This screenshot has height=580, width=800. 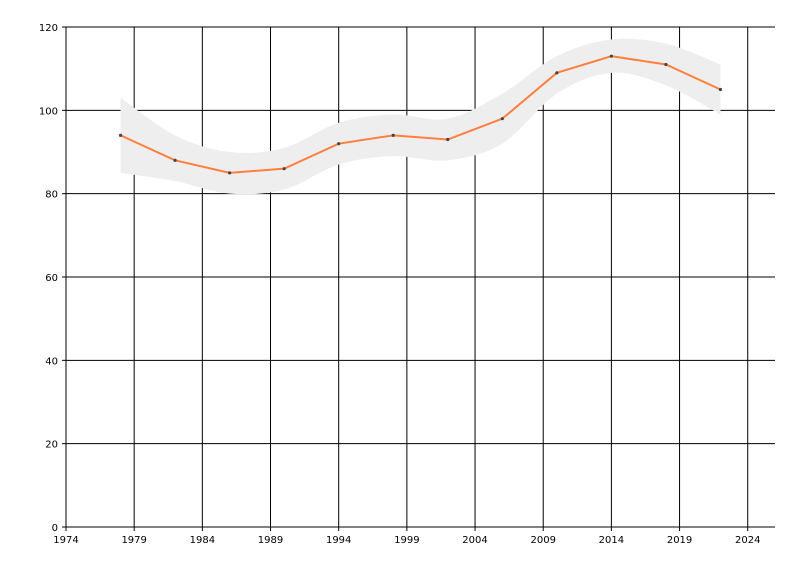 I want to click on x-tick-label: 2009, so click(x=542, y=540).